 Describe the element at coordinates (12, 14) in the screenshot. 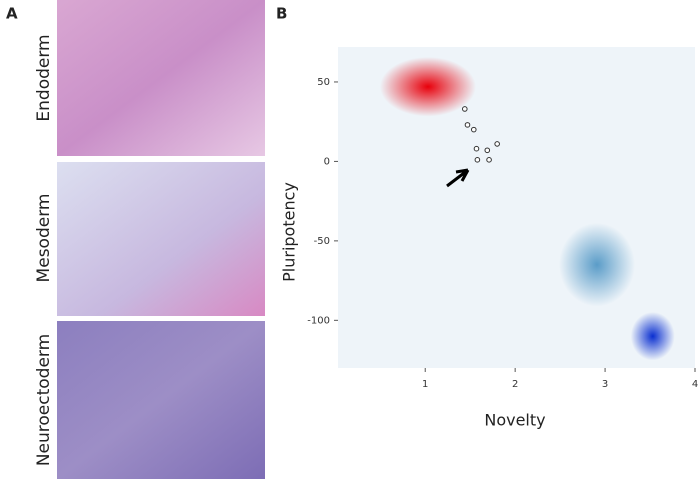

I see `panel-label: A` at that location.